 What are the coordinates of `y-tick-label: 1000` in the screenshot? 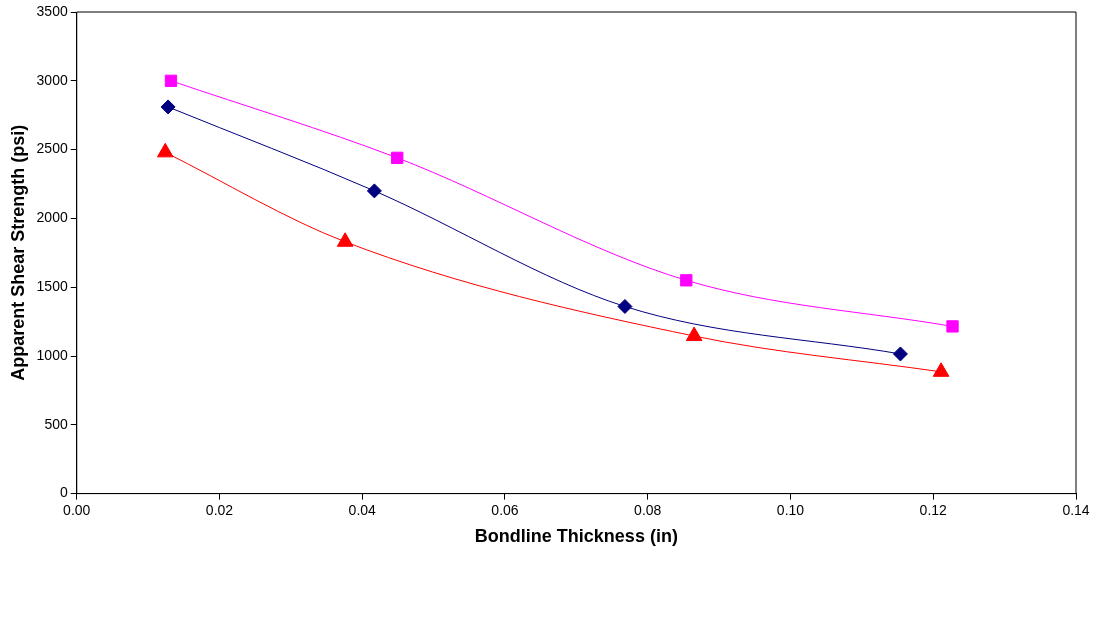 It's located at (52, 354).